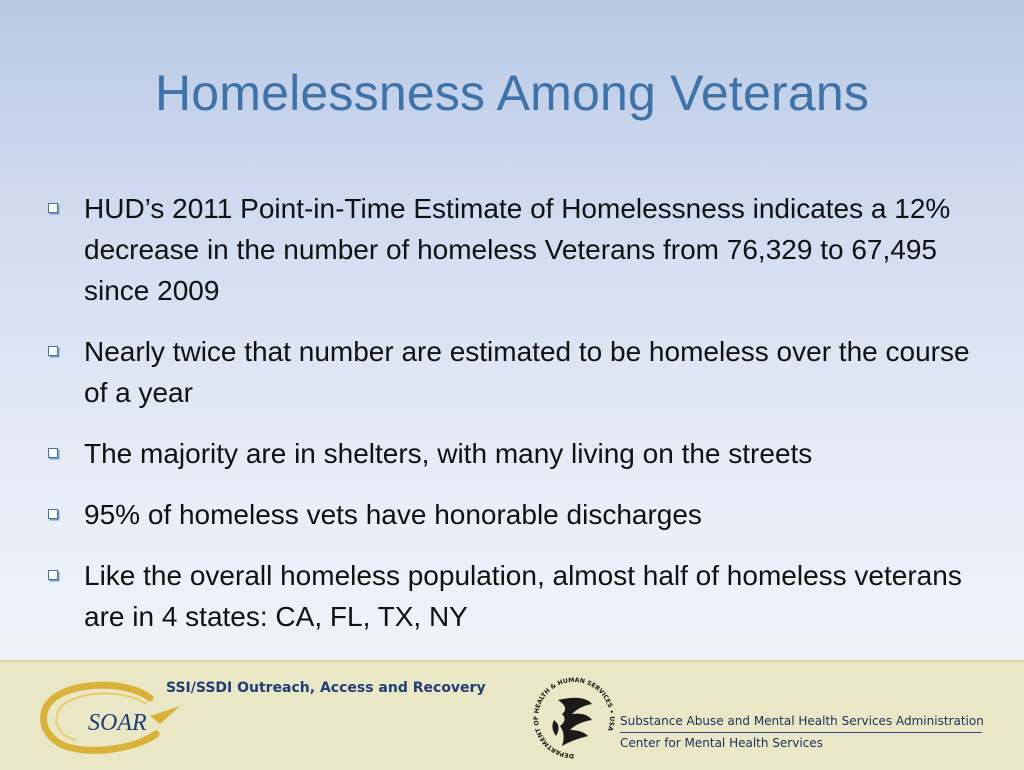 The width and height of the screenshot is (1024, 770). I want to click on slide-title: Homelessness Among Veterans, so click(512, 93).